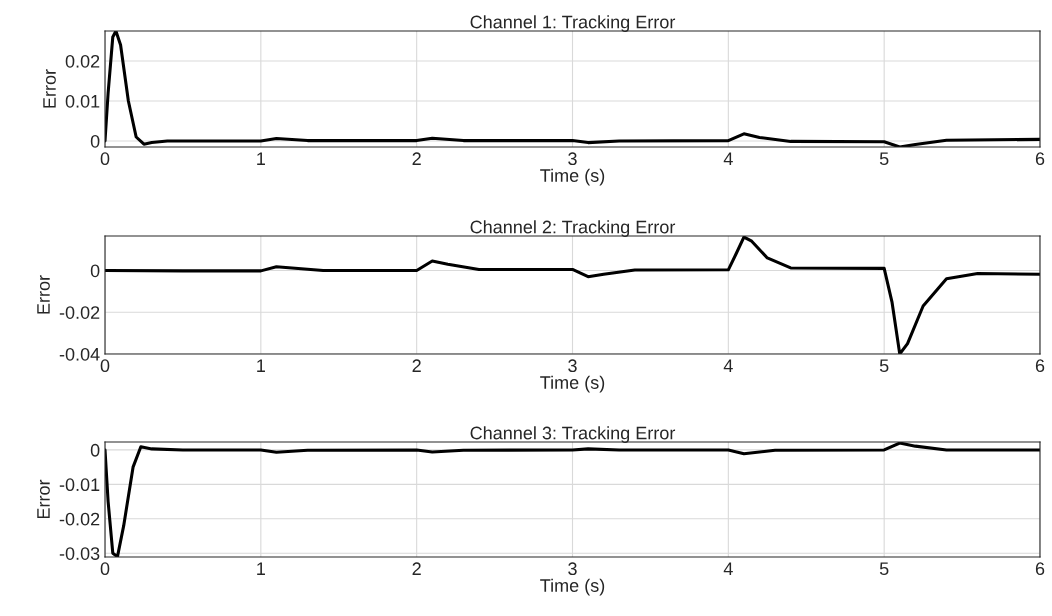 This screenshot has height=616, width=1052. I want to click on y-tick-label: -0.01, so click(79, 485).